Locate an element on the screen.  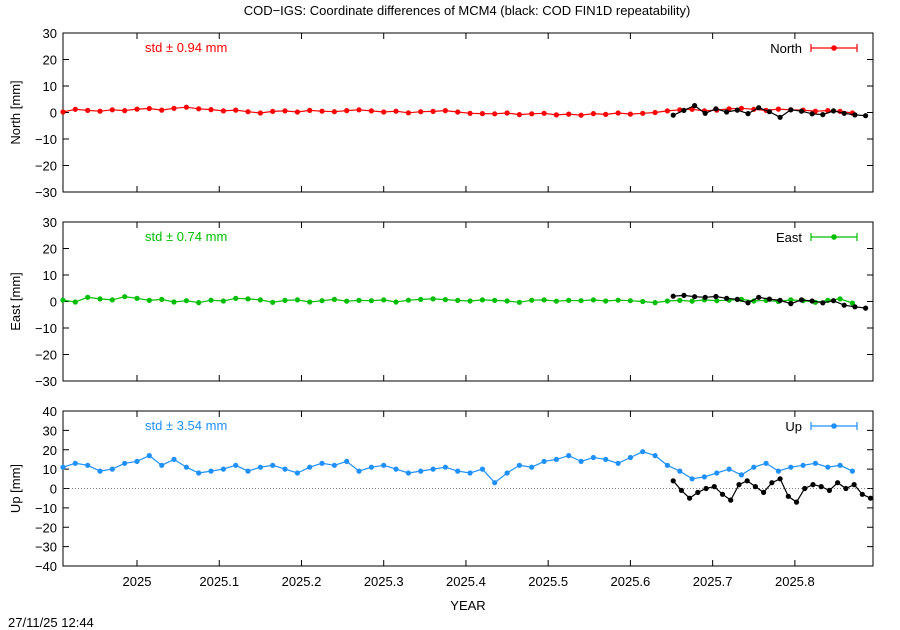
x-tick-label: 2025.1 is located at coordinates (219, 581).